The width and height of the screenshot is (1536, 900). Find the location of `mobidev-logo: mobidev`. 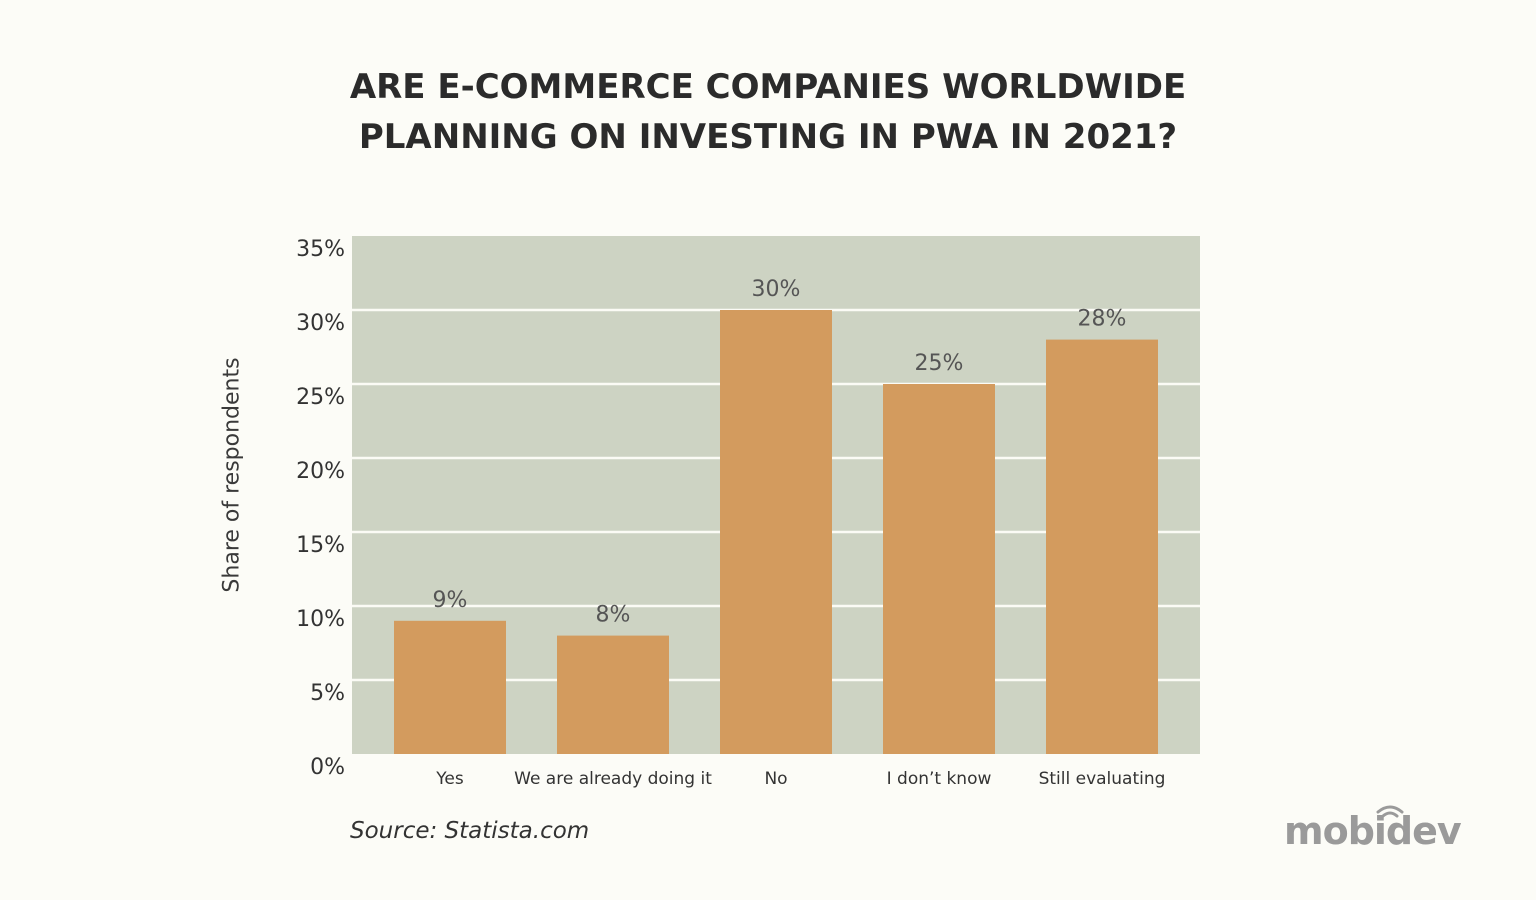

mobidev-logo: mobidev is located at coordinates (1379, 826).